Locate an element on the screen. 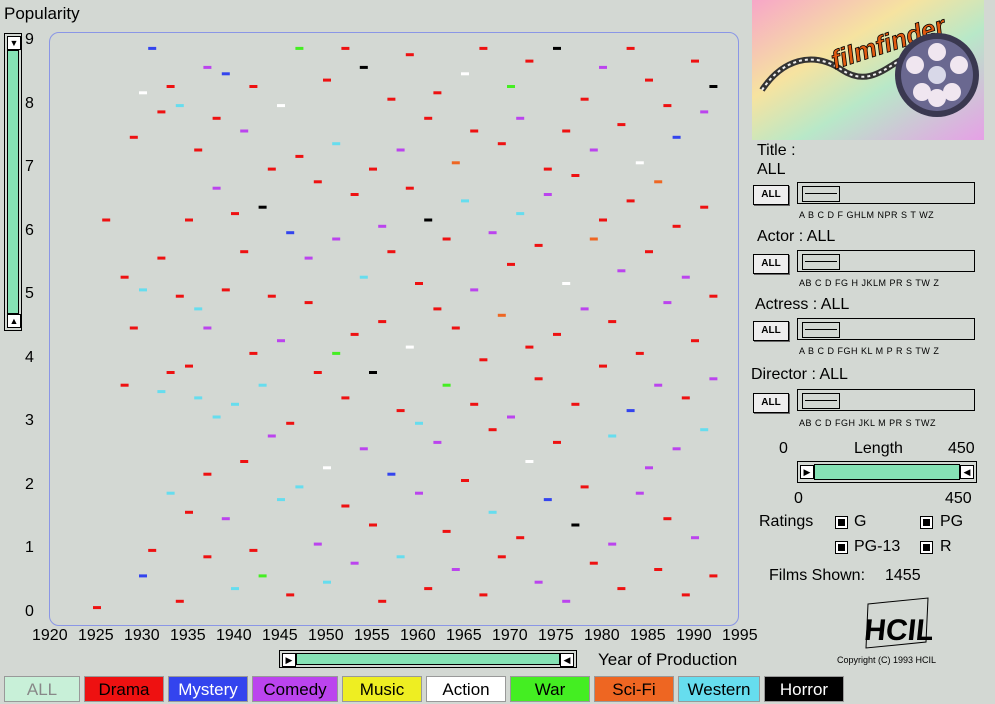 The image size is (995, 704). legend-sci-fi: Sci-Fi is located at coordinates (634, 689).